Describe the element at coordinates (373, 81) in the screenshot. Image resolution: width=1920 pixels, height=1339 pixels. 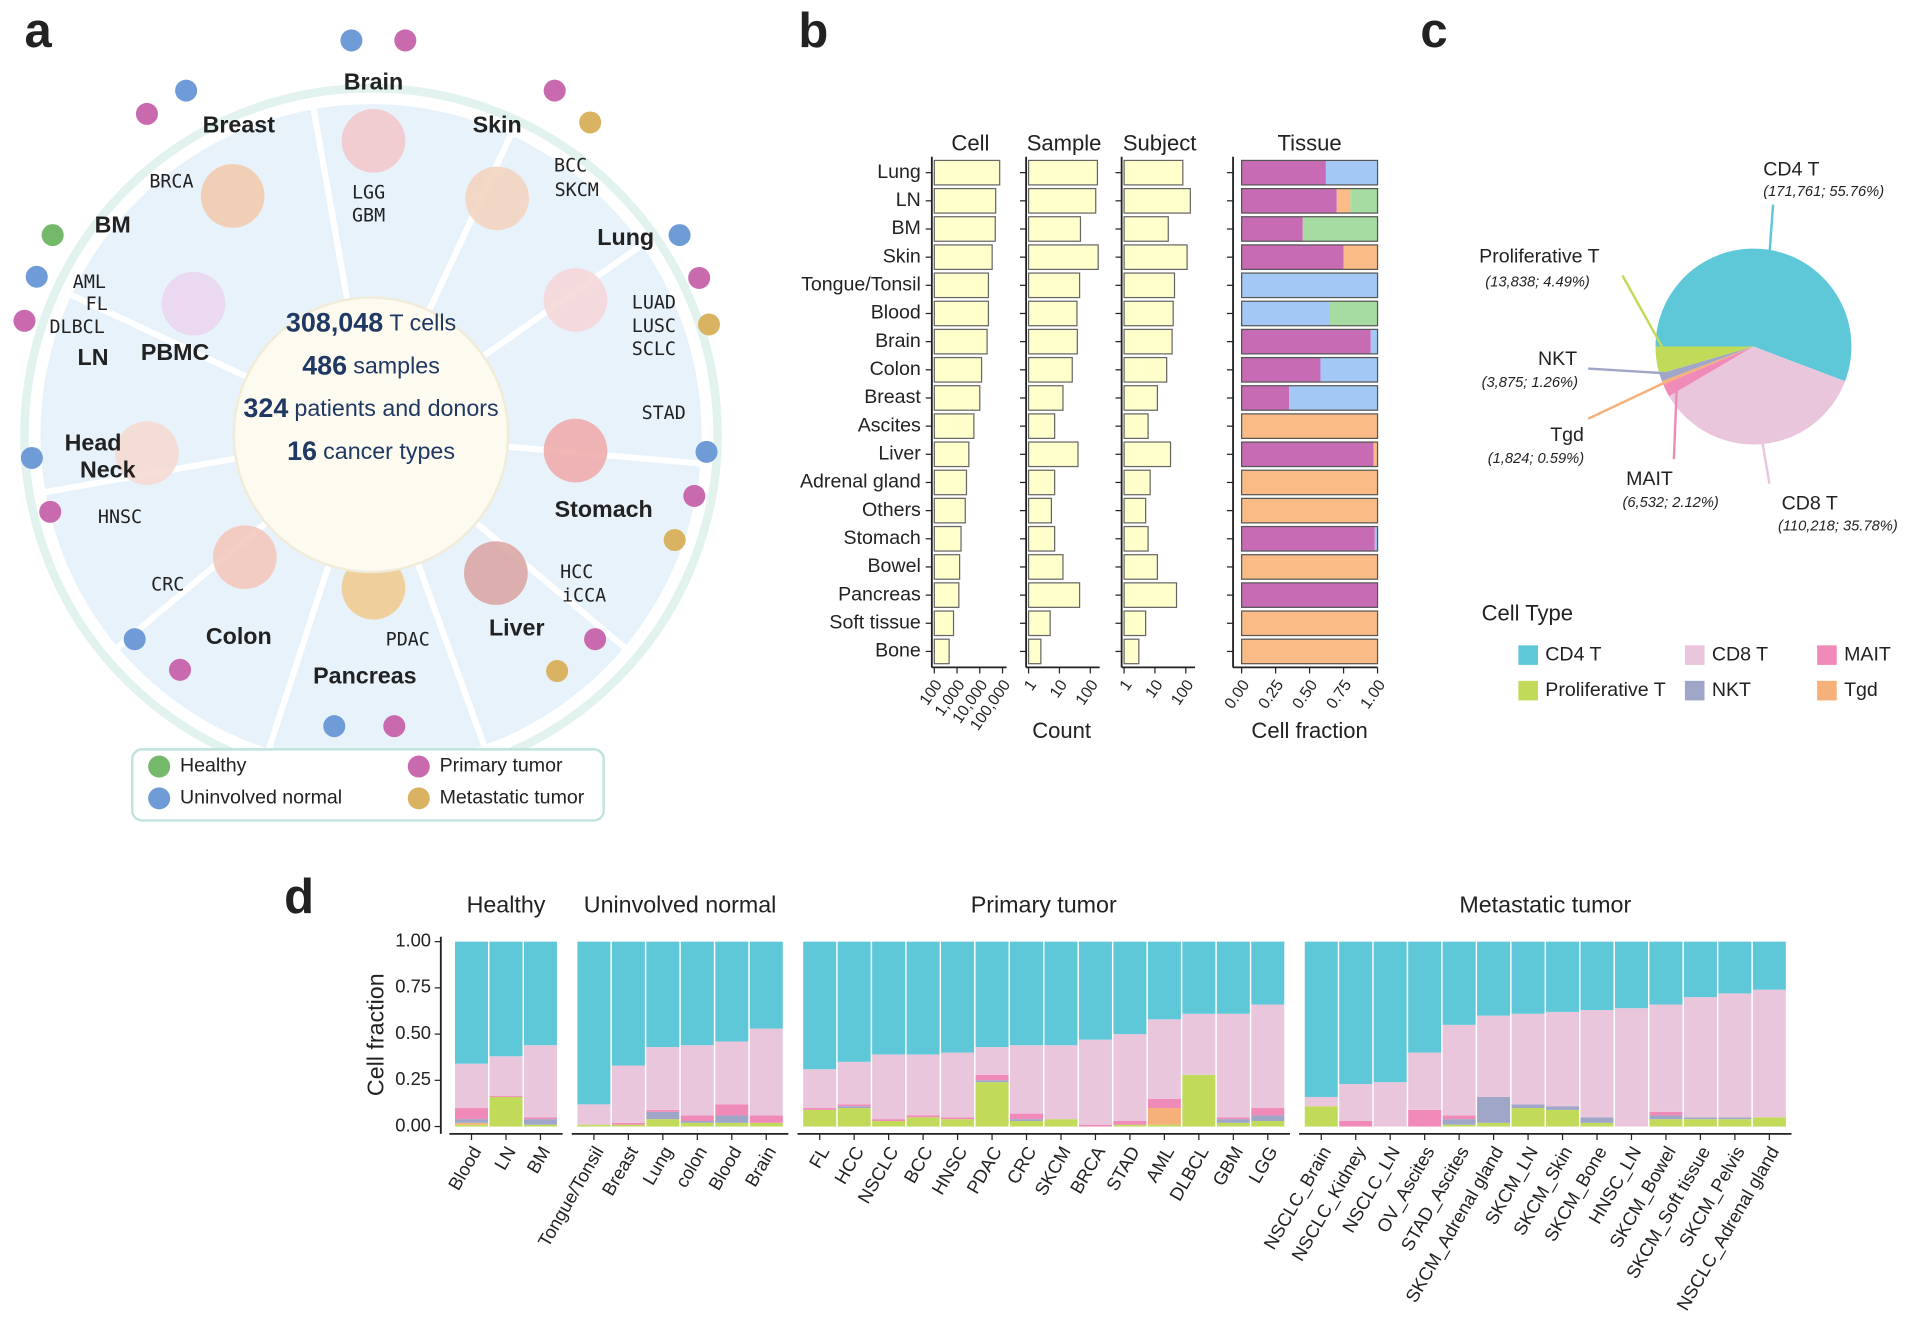
I see `organ-name: Brain` at that location.